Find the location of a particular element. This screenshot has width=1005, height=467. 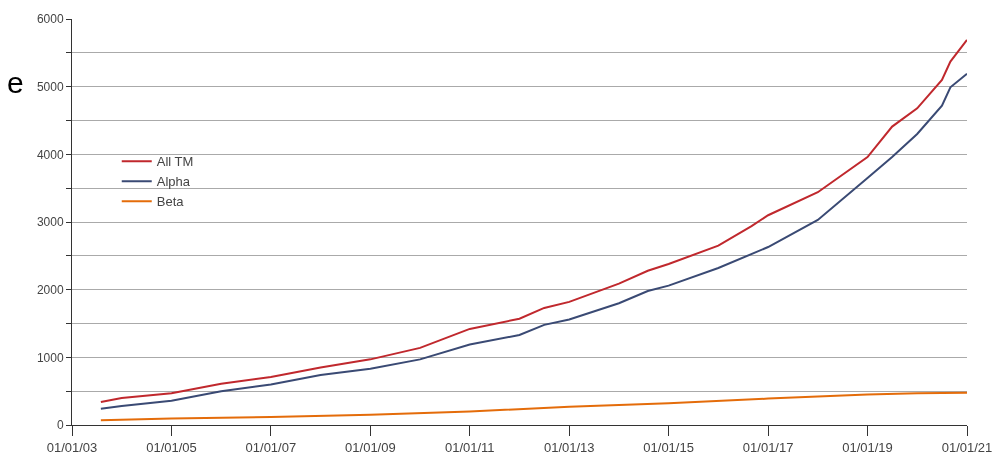

x-tick-label: 01/01/03 is located at coordinates (72, 447).